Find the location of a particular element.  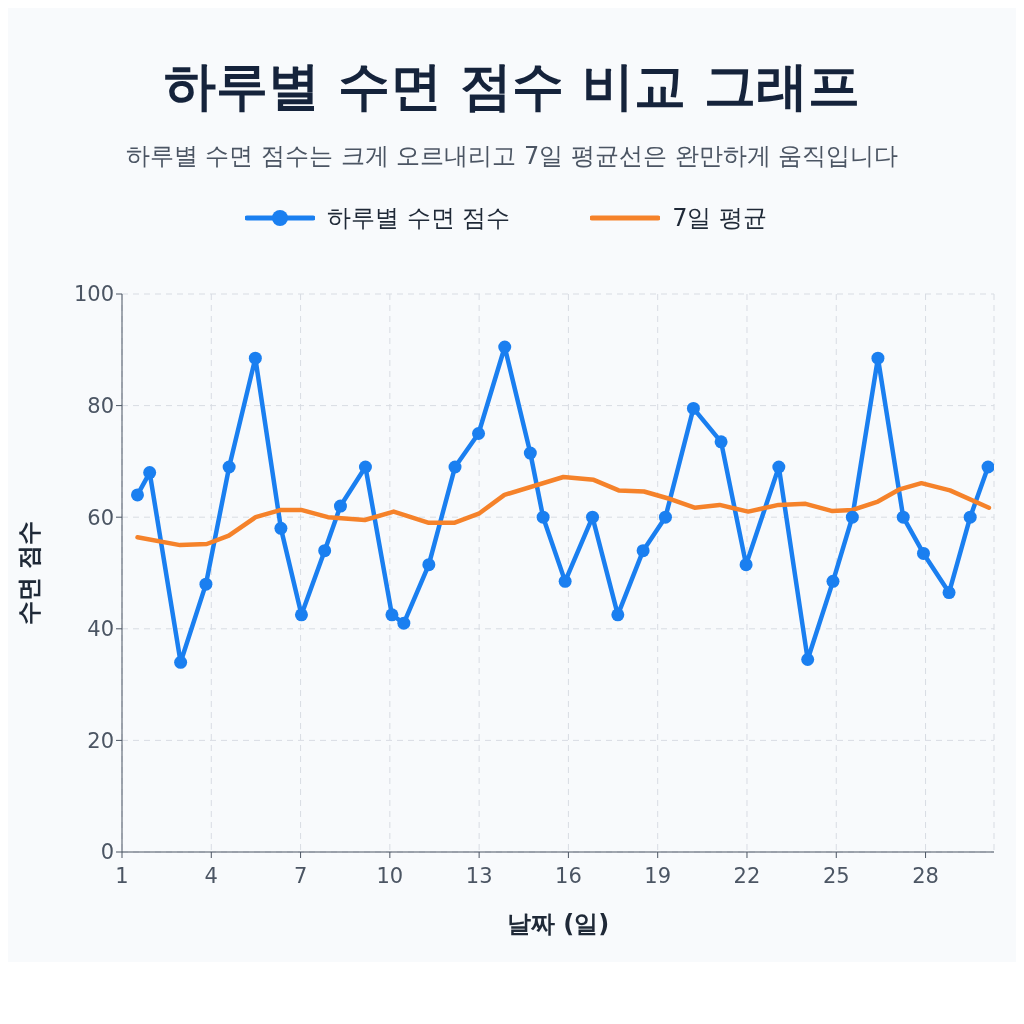

y-tick-label: 0 is located at coordinates (107, 852).